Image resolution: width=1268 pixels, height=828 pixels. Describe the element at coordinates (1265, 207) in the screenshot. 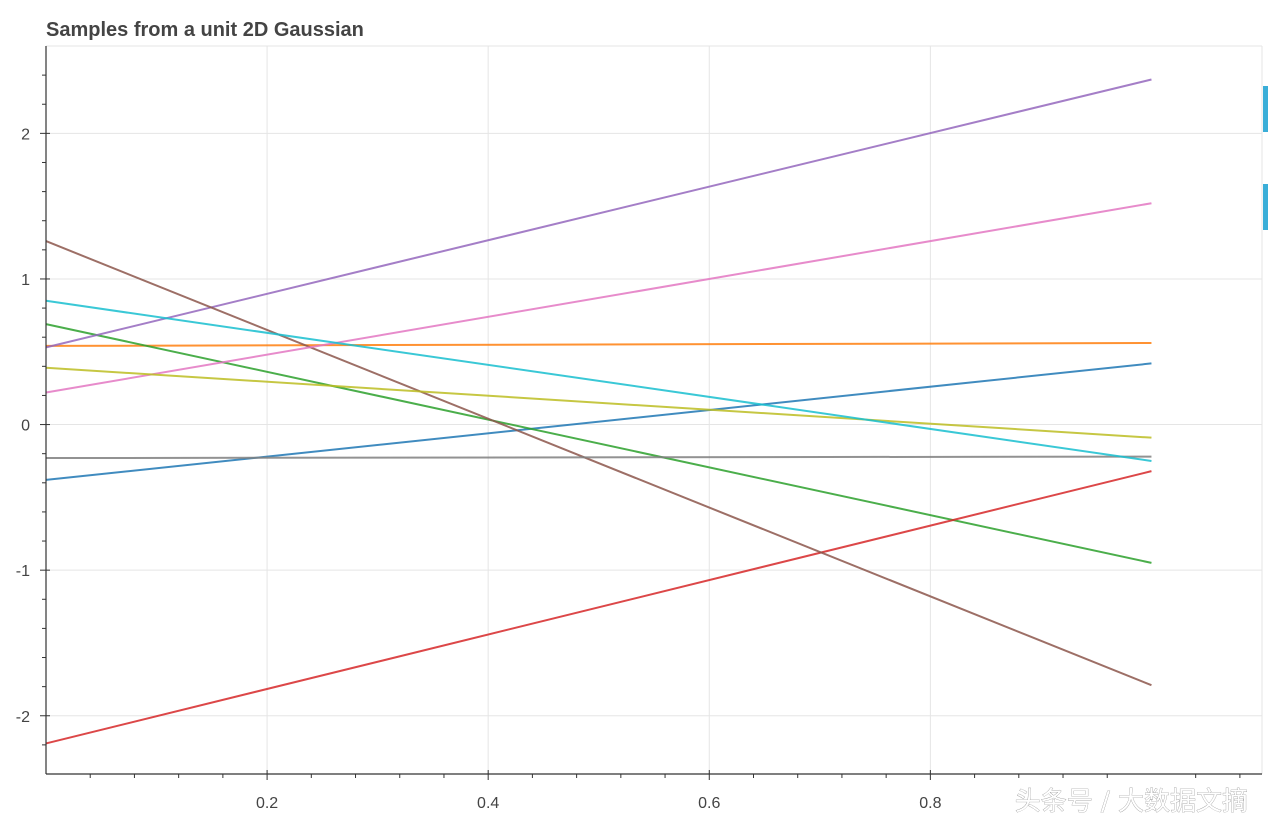

I see `toolbar-tab-zoom` at that location.